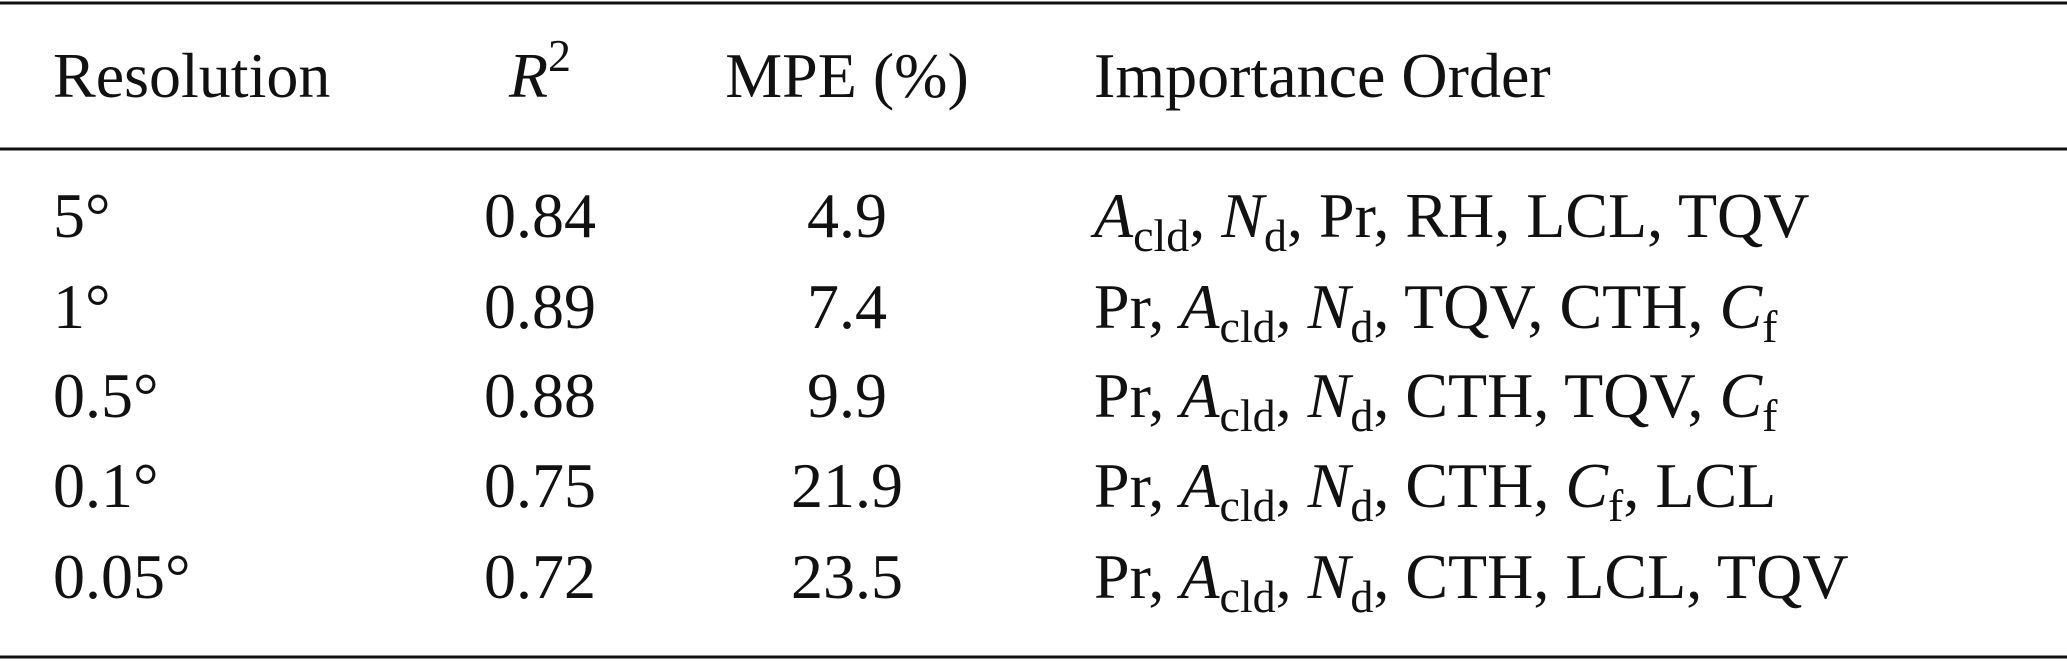 The image size is (2067, 662). I want to click on resolution-cell: 0.1°, so click(106, 485).